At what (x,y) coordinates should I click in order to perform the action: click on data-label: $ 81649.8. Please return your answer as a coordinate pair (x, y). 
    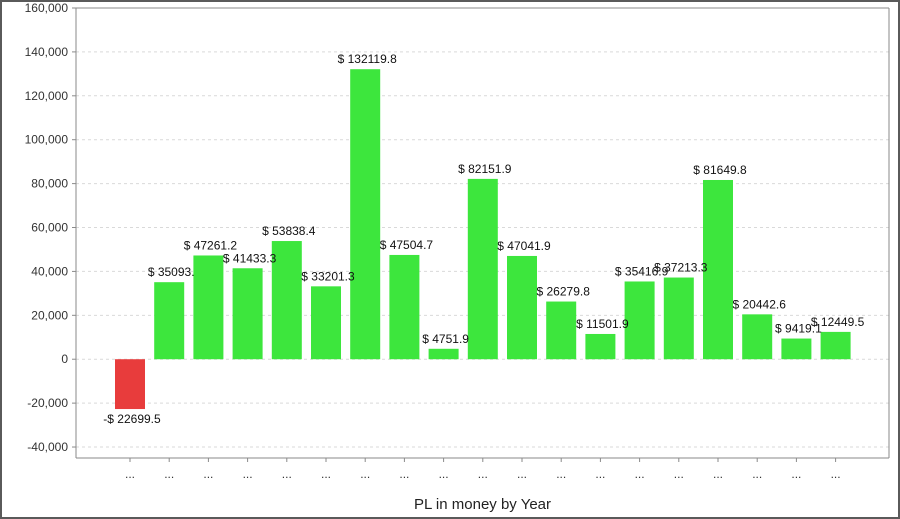
    Looking at the image, I should click on (720, 170).